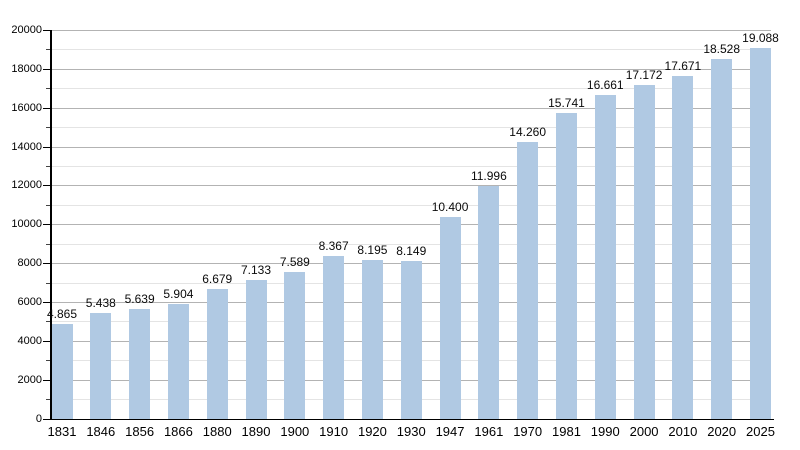  Describe the element at coordinates (256, 270) in the screenshot. I see `bar-value-label: 7.133` at that location.